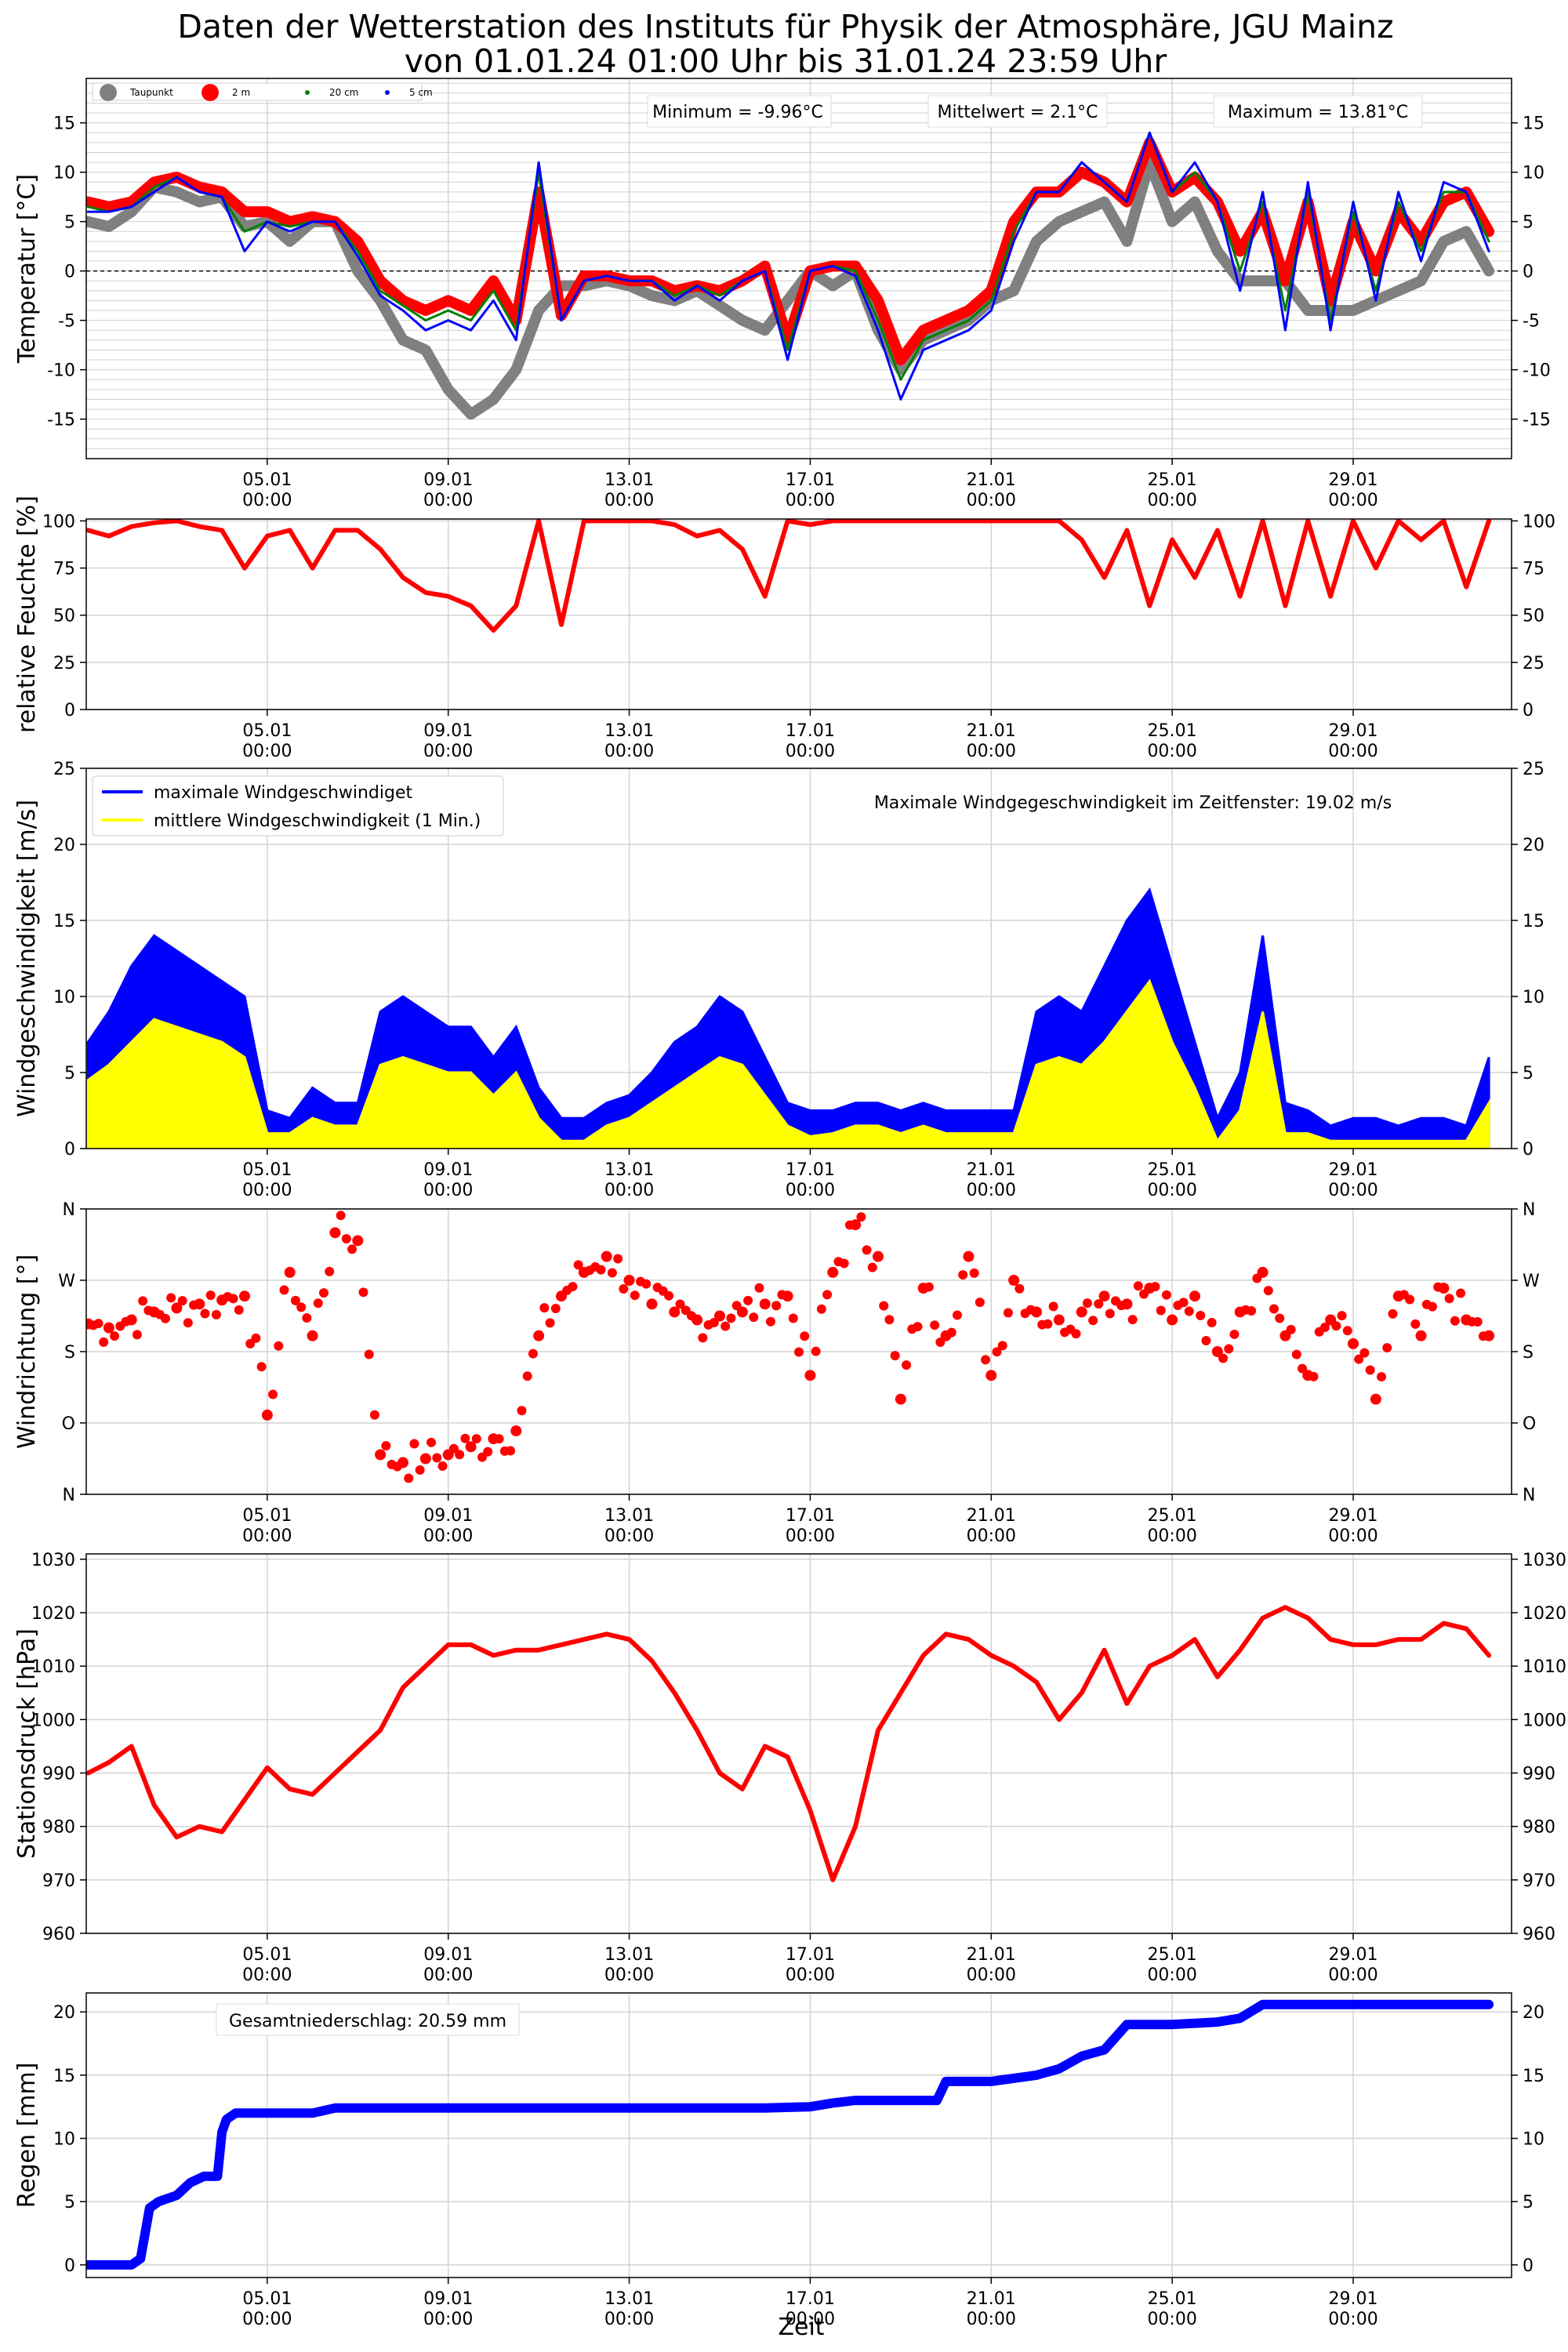 The height and width of the screenshot is (2352, 1568). What do you see at coordinates (1537, 371) in the screenshot?
I see `y-tick-label: -10` at bounding box center [1537, 371].